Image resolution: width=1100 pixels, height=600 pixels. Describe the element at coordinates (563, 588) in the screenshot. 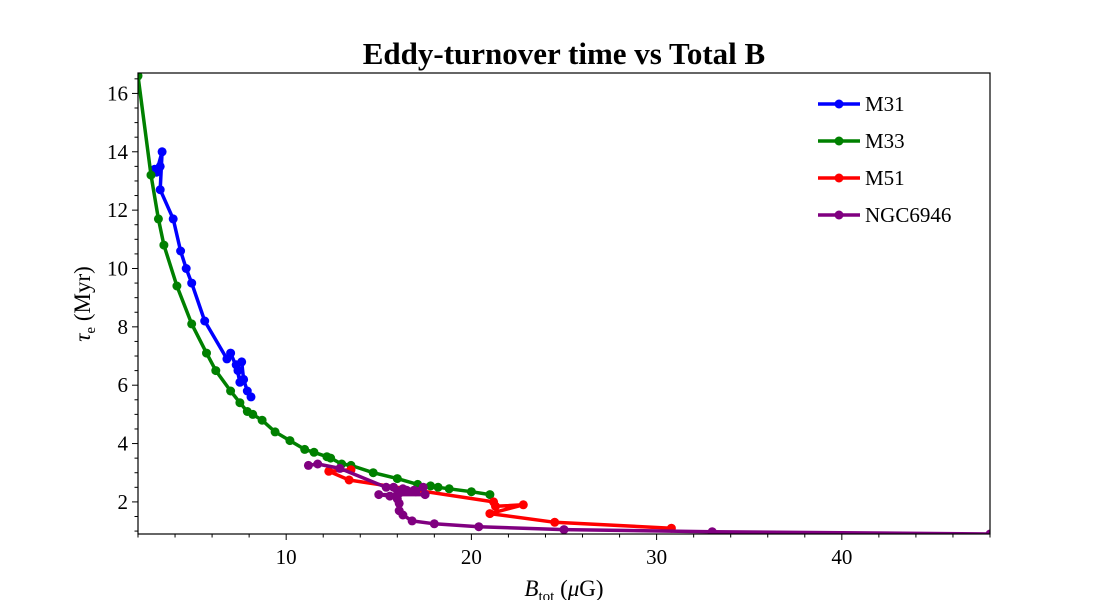

I see `x-axis-label: Btot (μG)` at that location.